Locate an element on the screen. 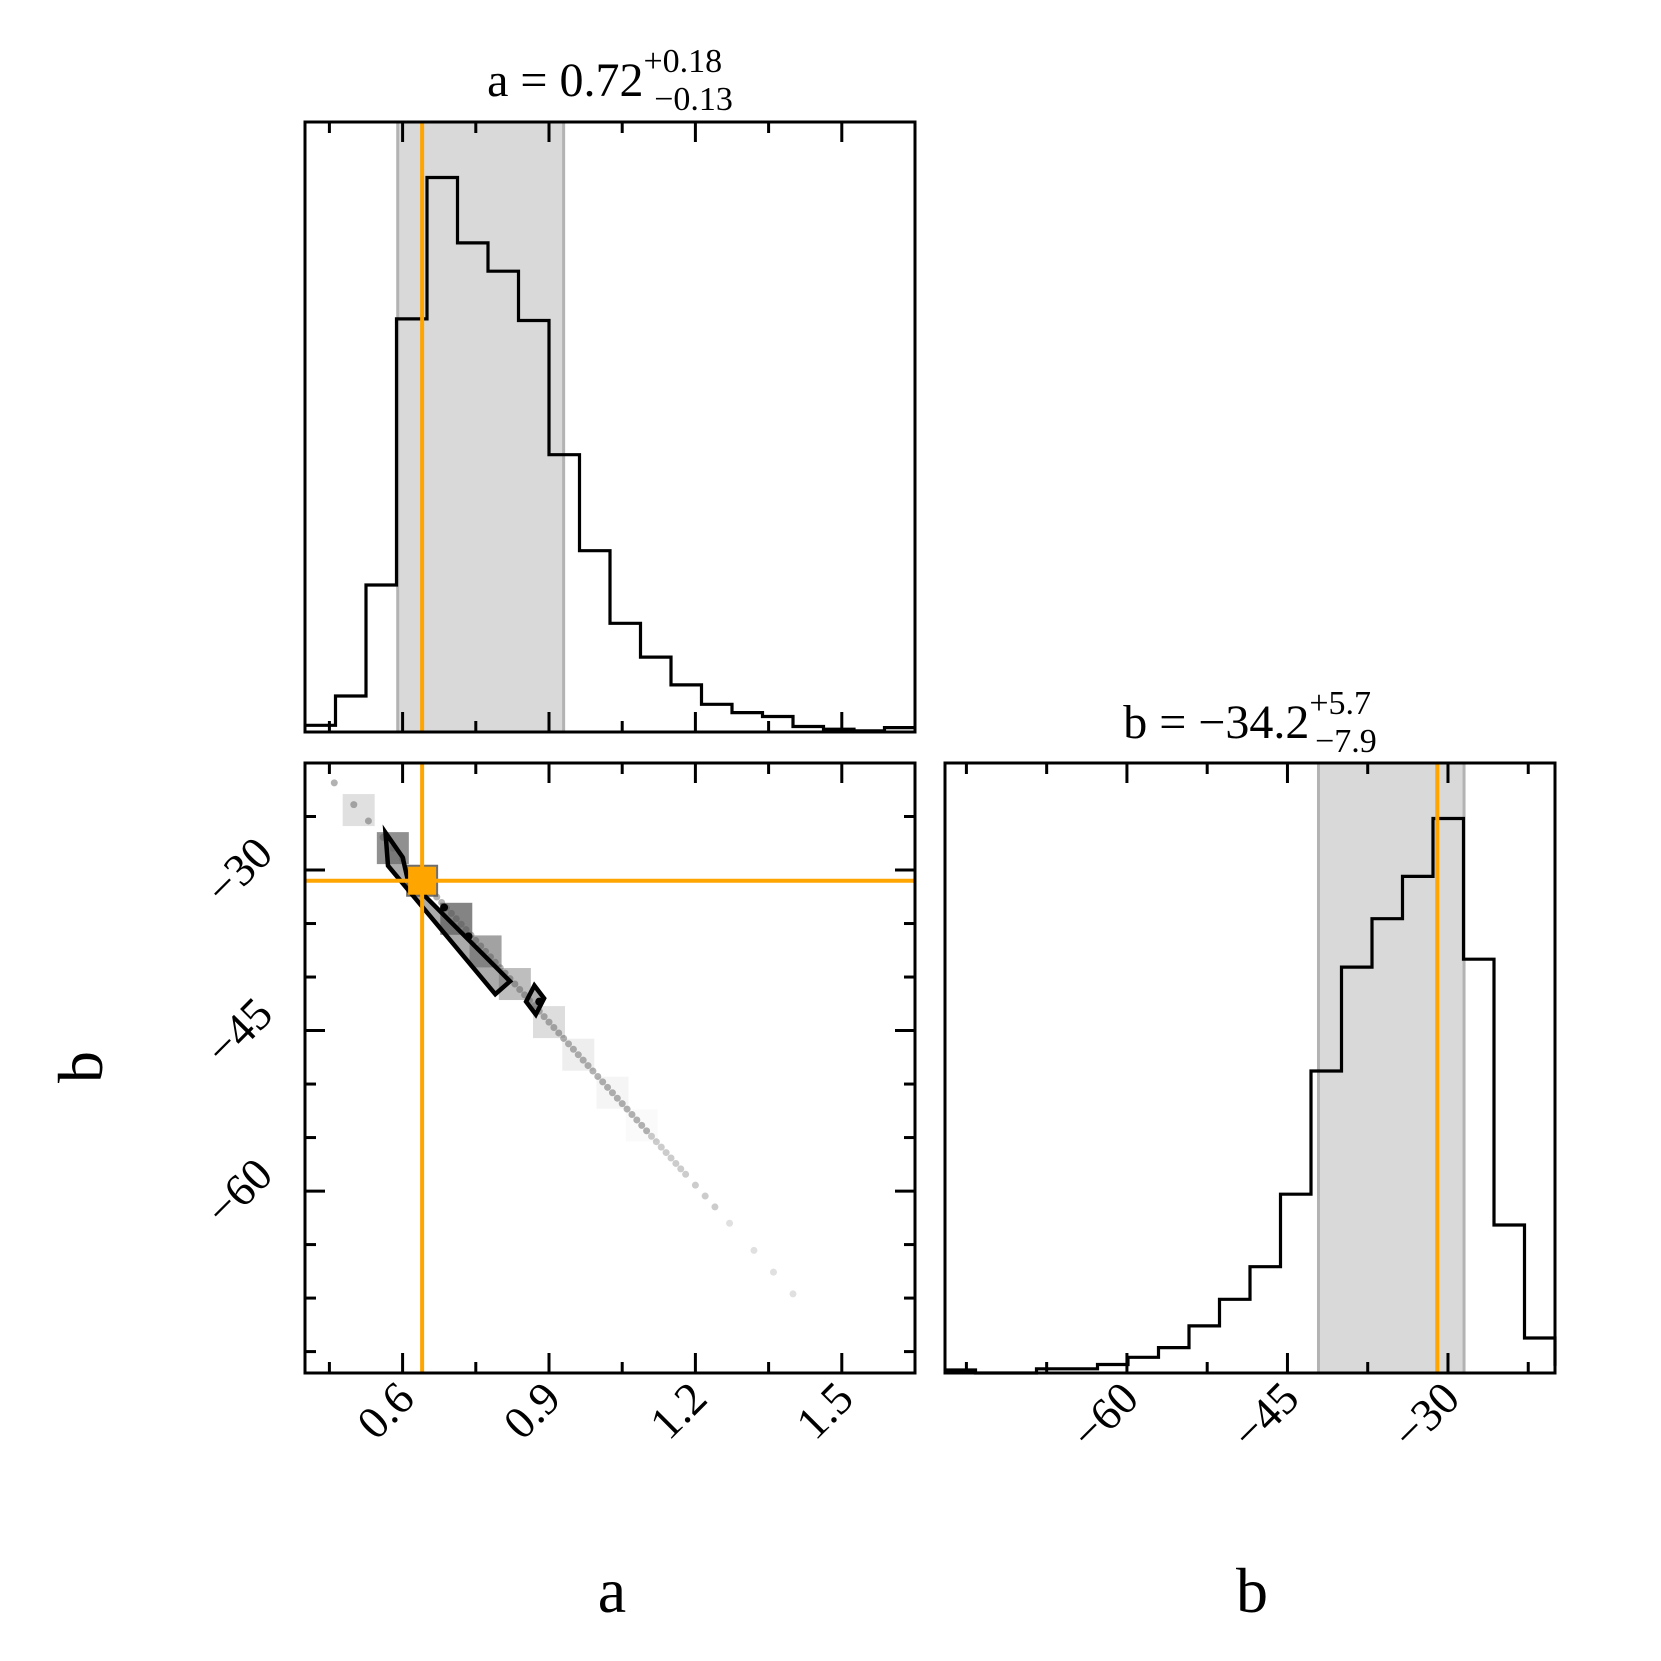 The width and height of the screenshot is (1661, 1661). joint-y-tick-labels: −30 −45 −60 is located at coordinates (238, 1031).